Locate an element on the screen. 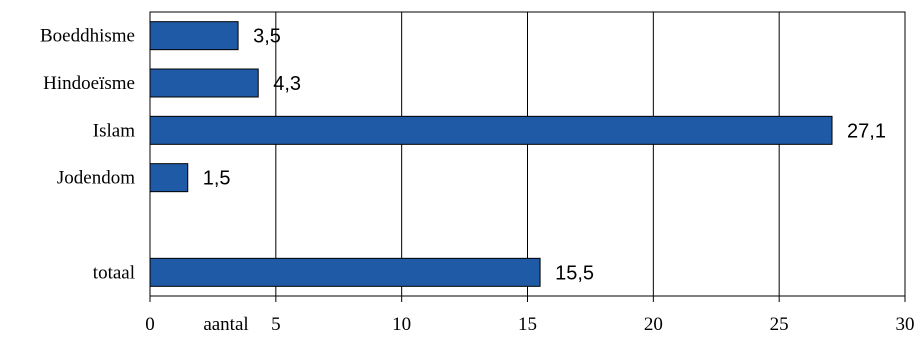 Image resolution: width=917 pixels, height=340 pixels. x-tick-label: 25 is located at coordinates (779, 324).